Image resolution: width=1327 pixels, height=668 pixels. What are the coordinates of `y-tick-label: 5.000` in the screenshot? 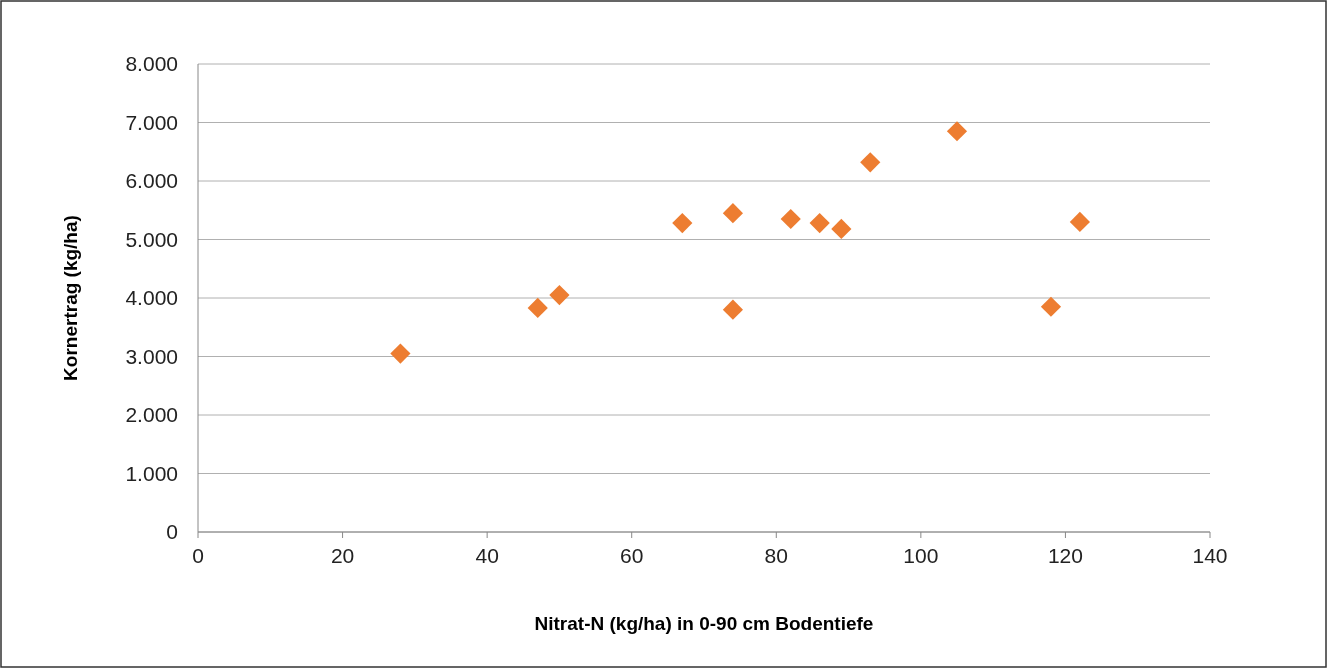 It's located at (151, 239).